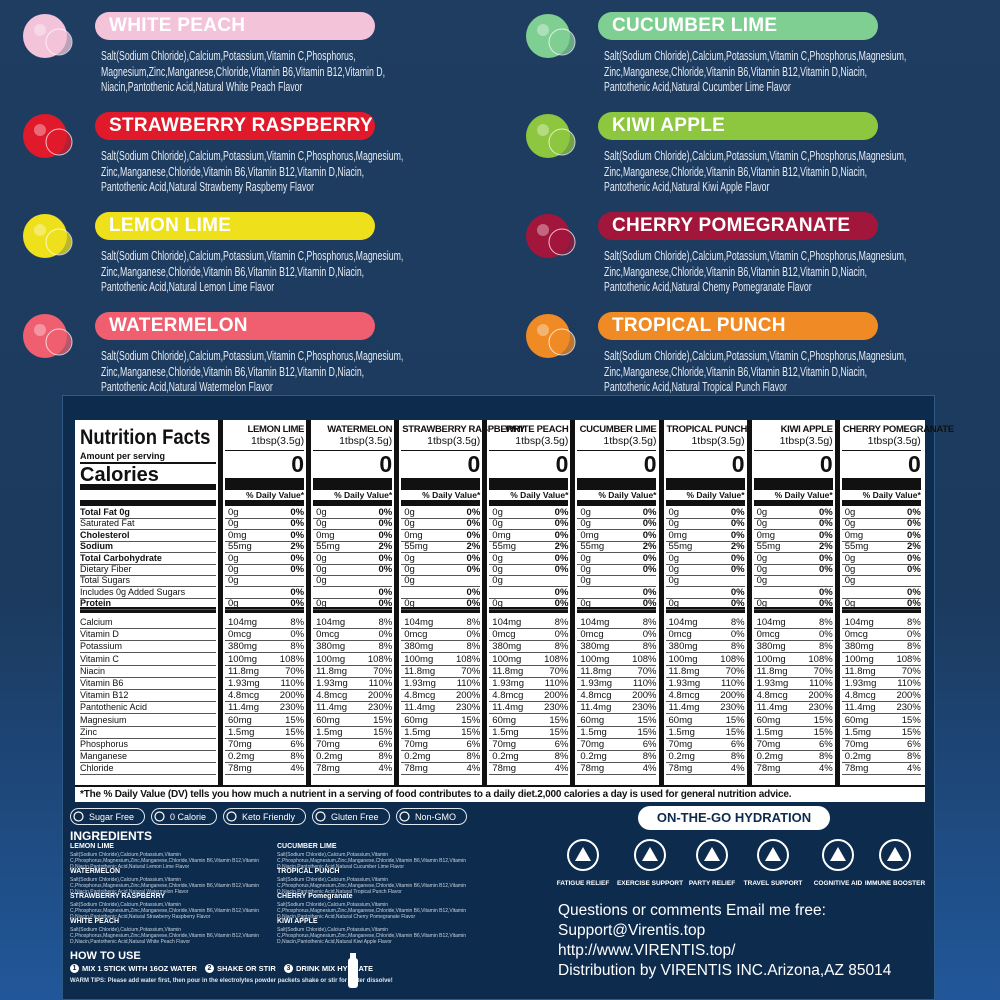 This screenshot has width=1000, height=1000. Describe the element at coordinates (684, 696) in the screenshot. I see `nf-amount: 4.8mcg` at that location.